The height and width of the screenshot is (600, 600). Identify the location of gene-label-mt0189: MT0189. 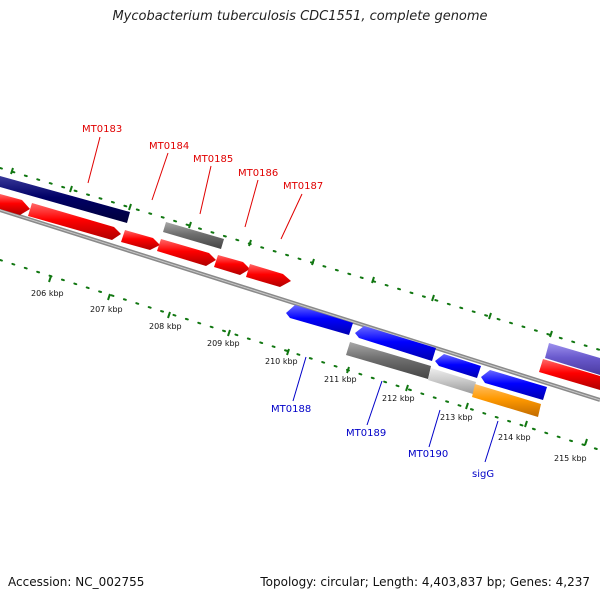
(366, 433).